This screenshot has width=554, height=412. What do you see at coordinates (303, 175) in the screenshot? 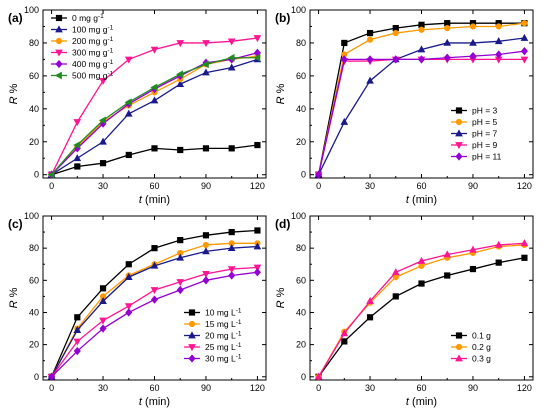
I see `y-tick-label: 0` at bounding box center [303, 175].